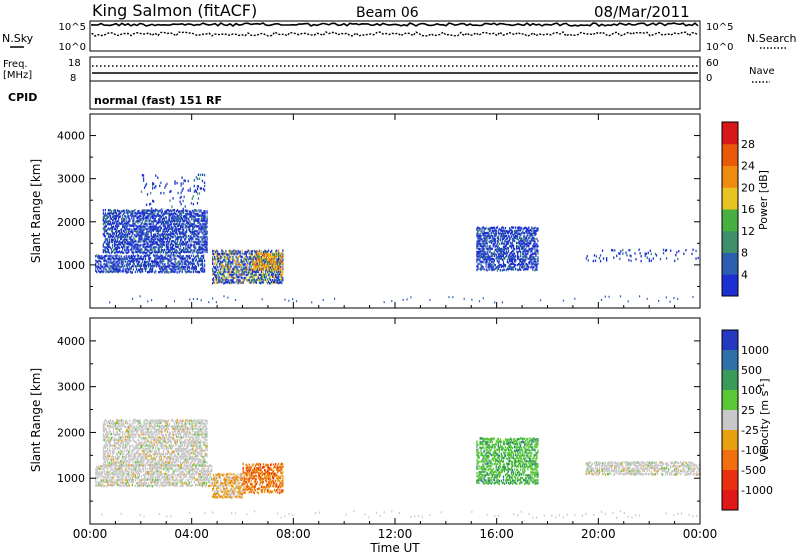 The width and height of the screenshot is (800, 558). Describe the element at coordinates (730, 177) in the screenshot. I see `power-colorbar-swatch` at that location.